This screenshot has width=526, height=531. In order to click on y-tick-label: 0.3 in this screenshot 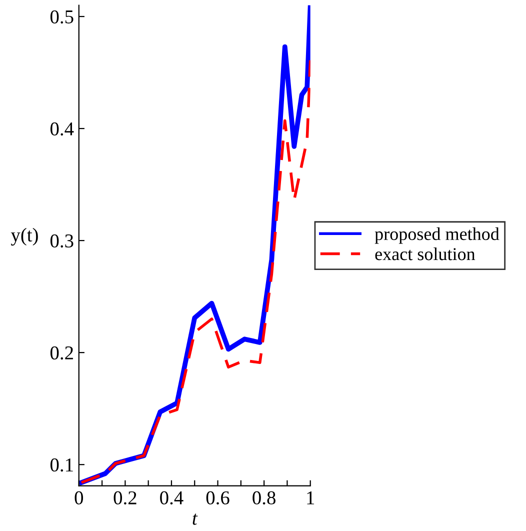, I will do `click(62, 241)`.